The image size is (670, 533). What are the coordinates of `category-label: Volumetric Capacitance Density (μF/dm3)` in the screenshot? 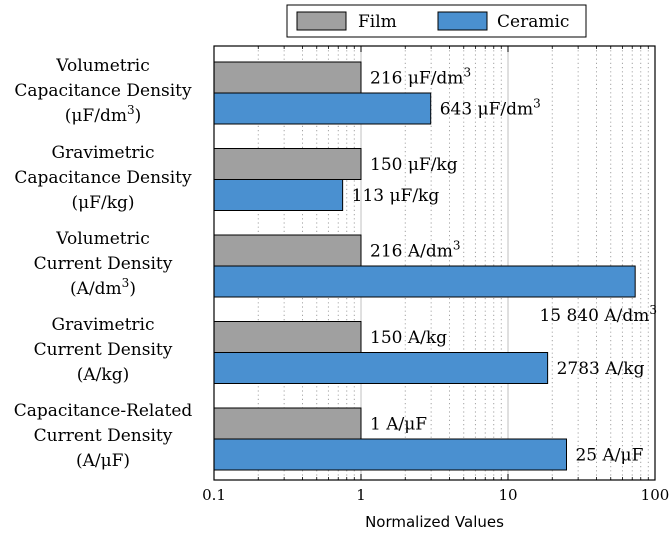 It's located at (103, 91).